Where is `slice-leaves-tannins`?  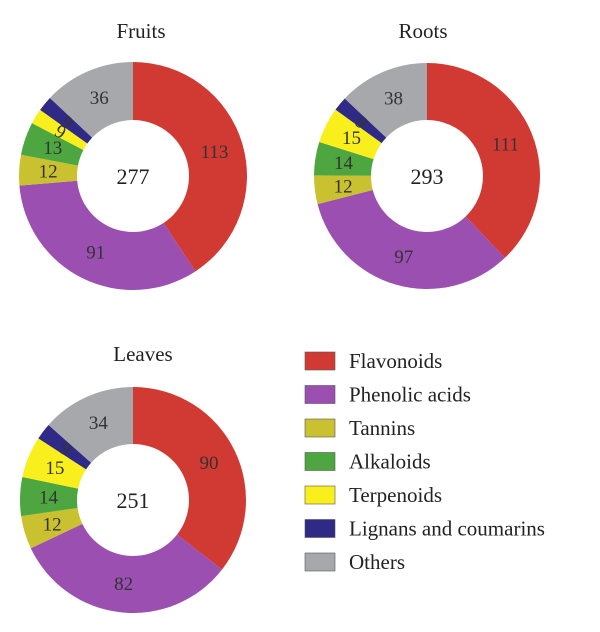 slice-leaves-tannins is located at coordinates (52, 528).